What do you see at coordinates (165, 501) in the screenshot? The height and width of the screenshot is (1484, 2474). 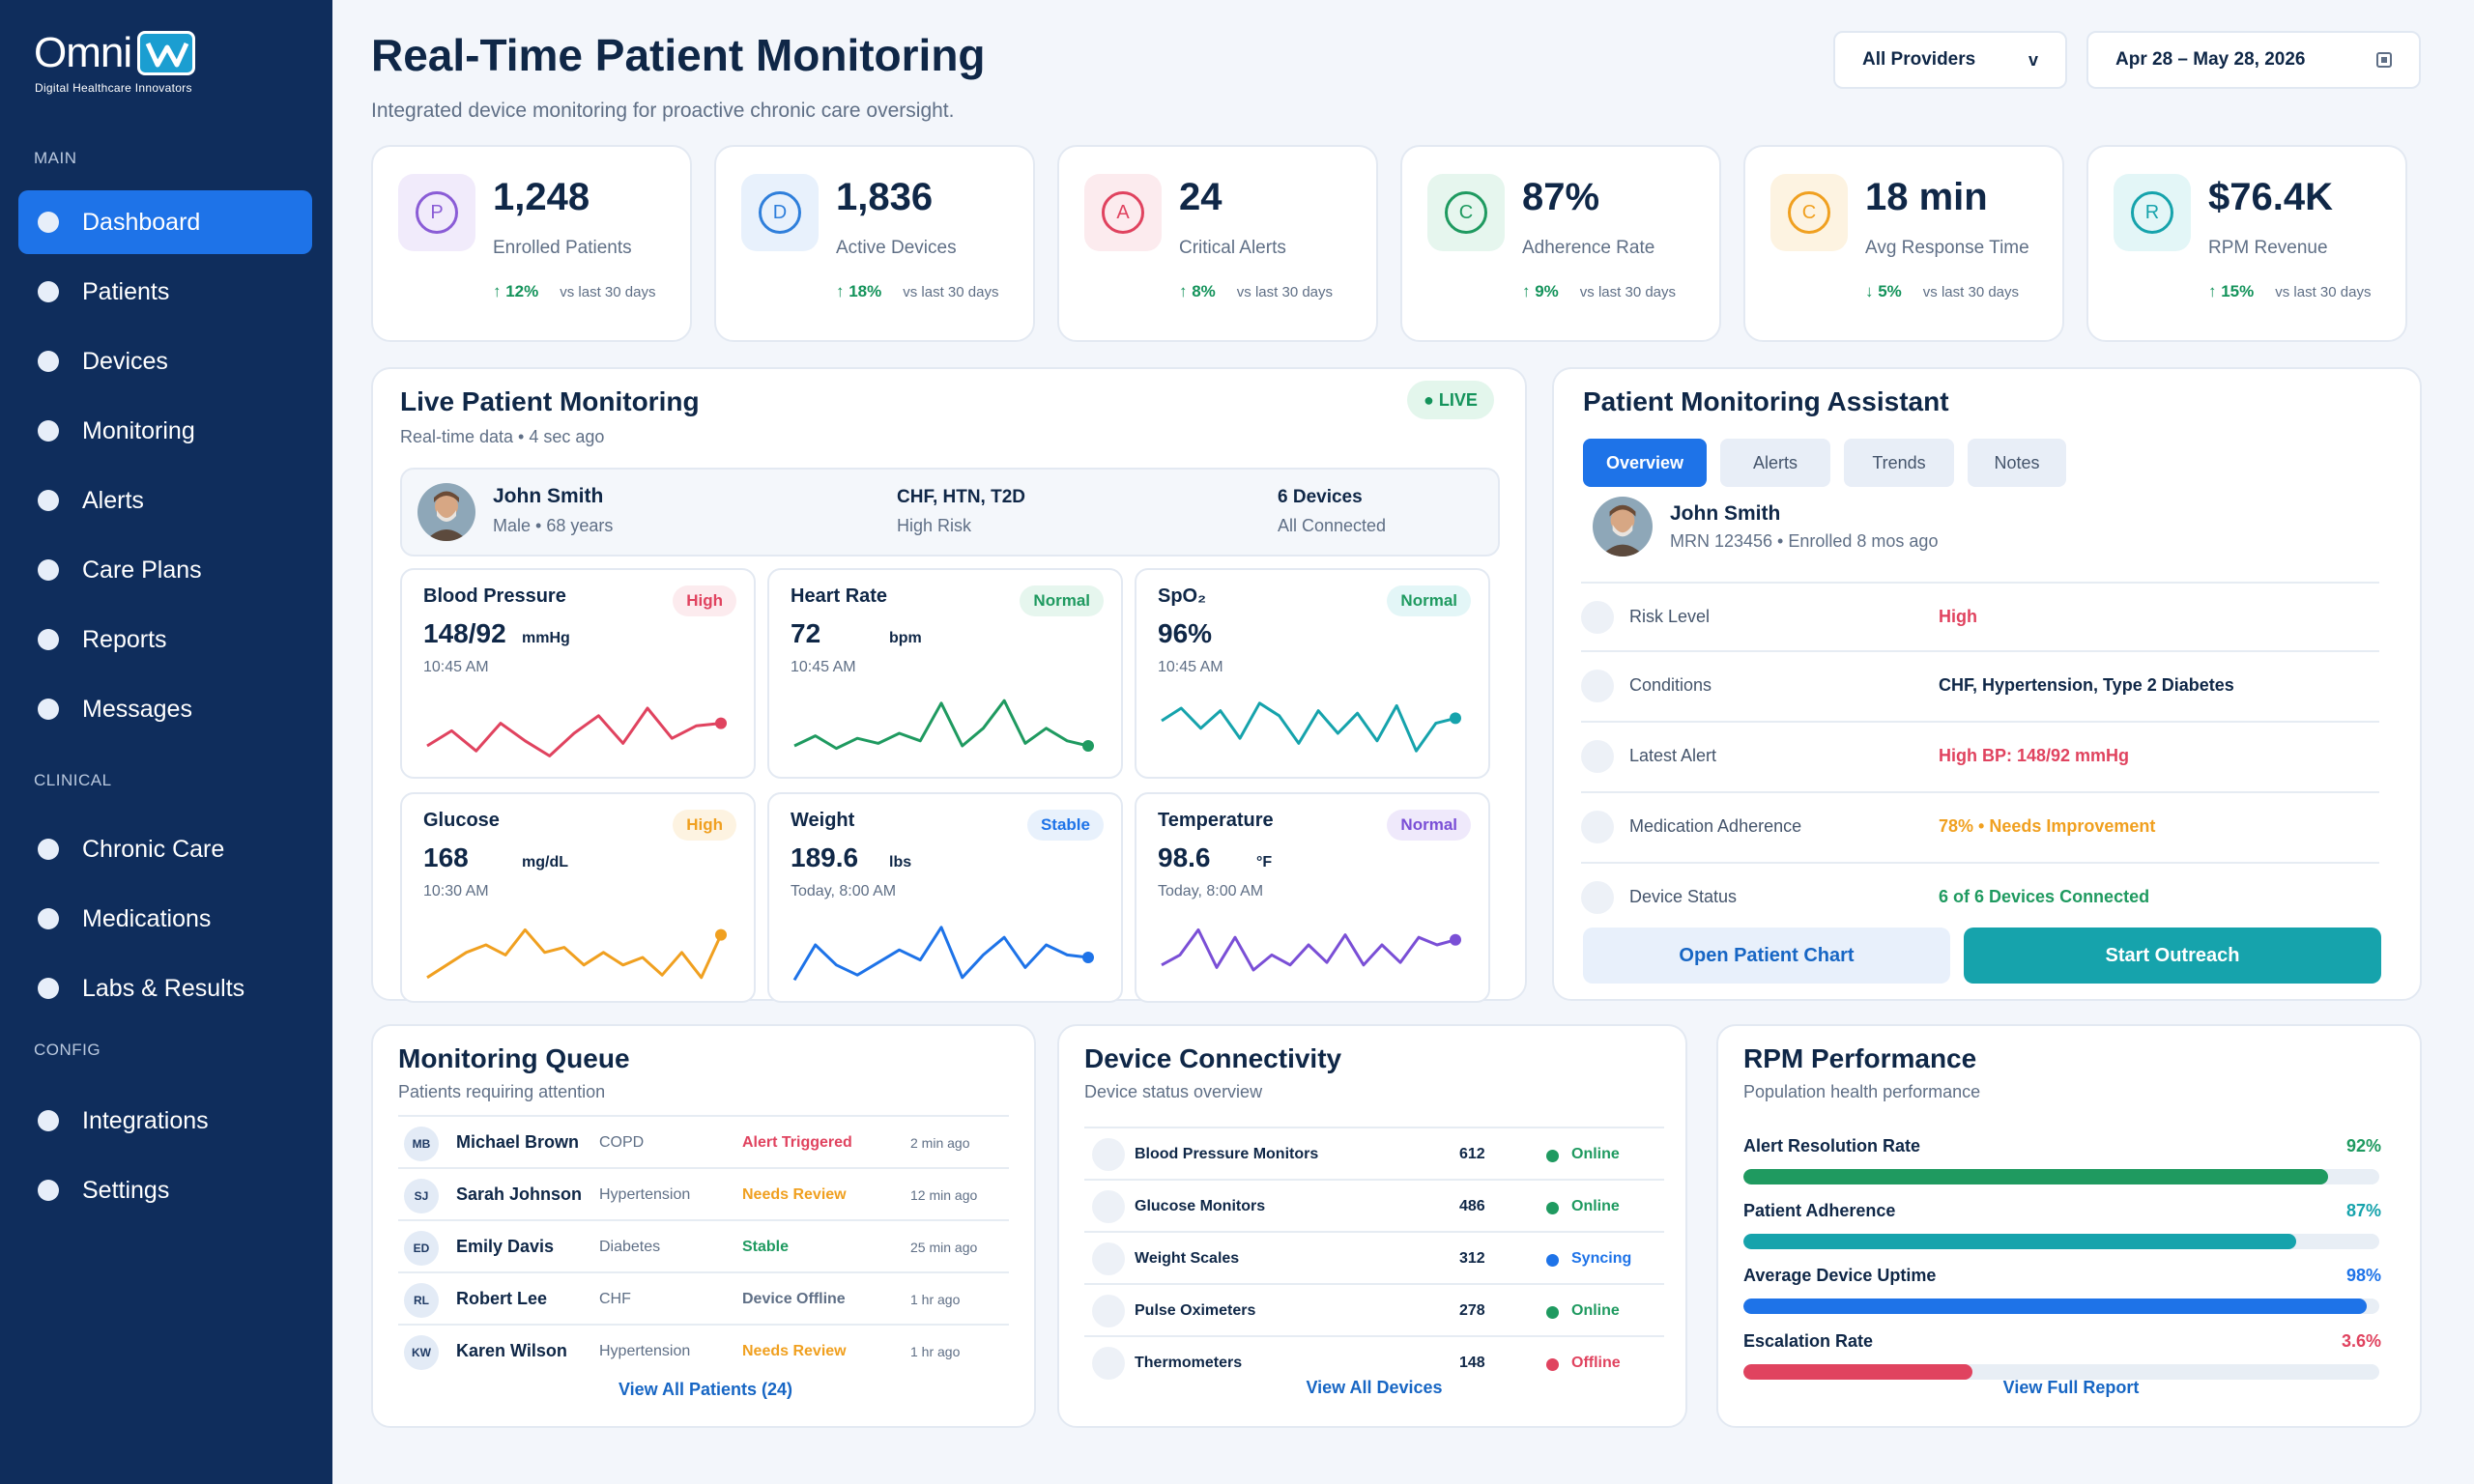 I see `nav-item-alerts: Alerts` at bounding box center [165, 501].